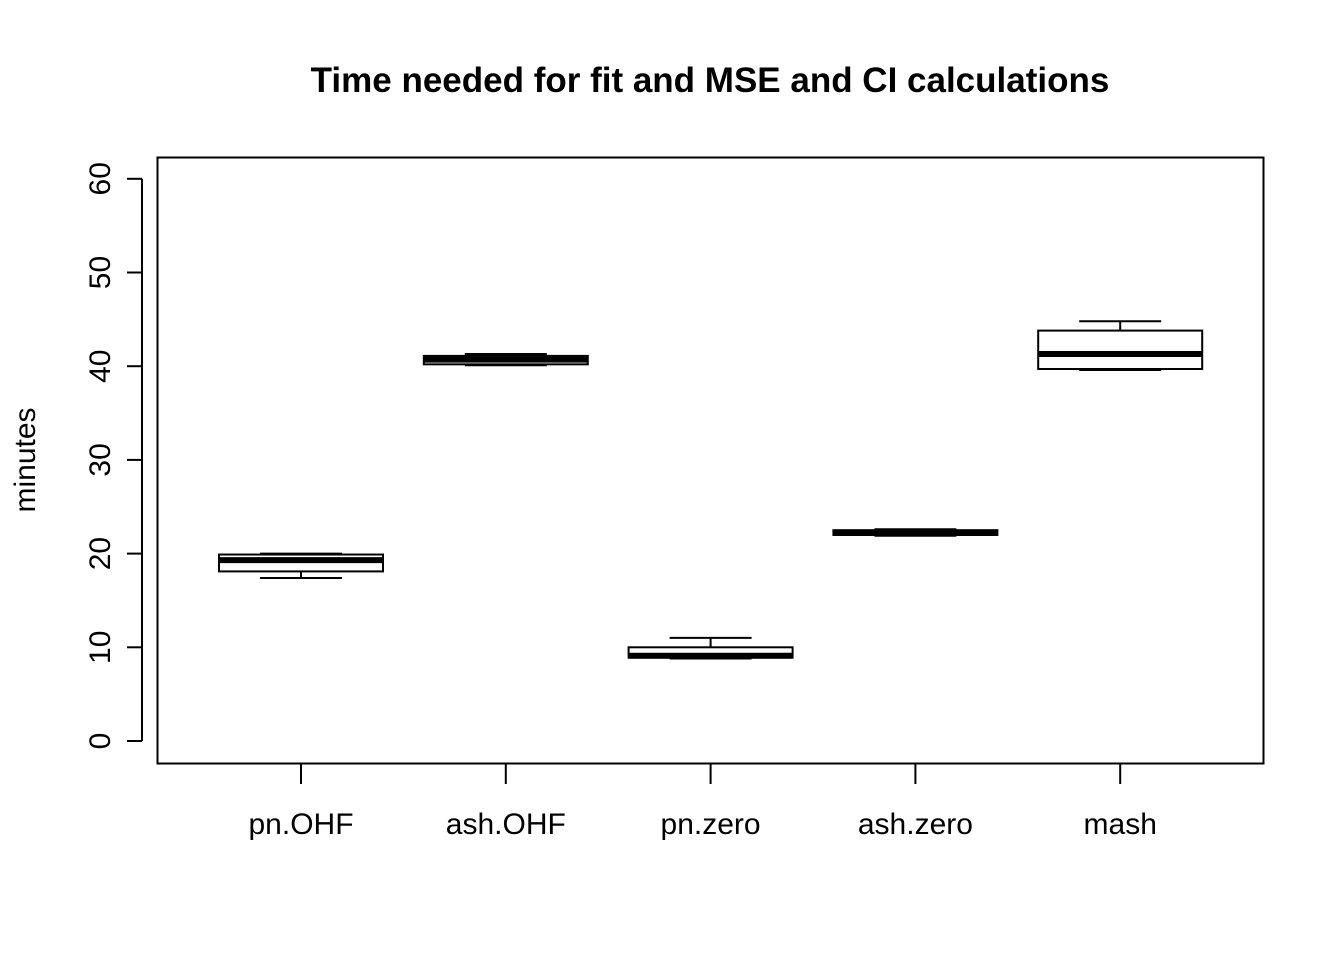 The width and height of the screenshot is (1344, 965). What do you see at coordinates (711, 824) in the screenshot?
I see `x-tick-label: pn.zero` at bounding box center [711, 824].